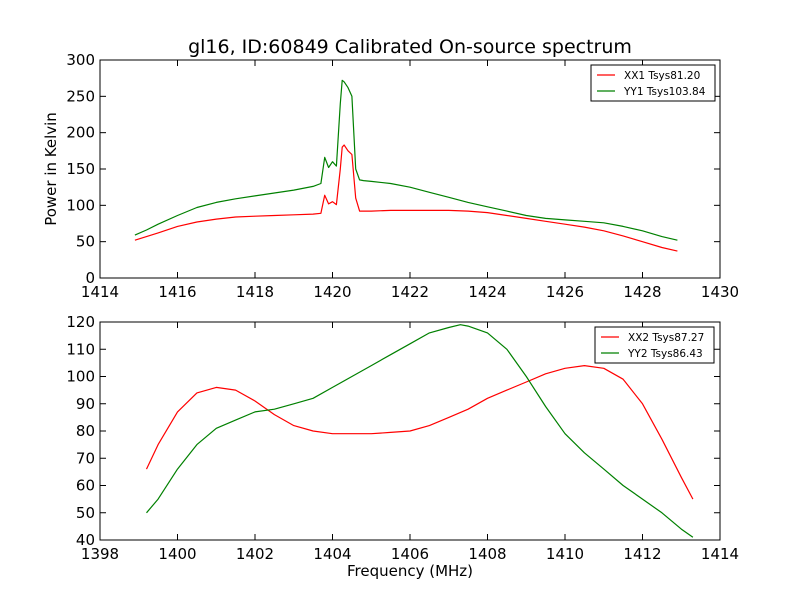  What do you see at coordinates (80, 133) in the screenshot?
I see `top-y-tick-label: 200` at bounding box center [80, 133].